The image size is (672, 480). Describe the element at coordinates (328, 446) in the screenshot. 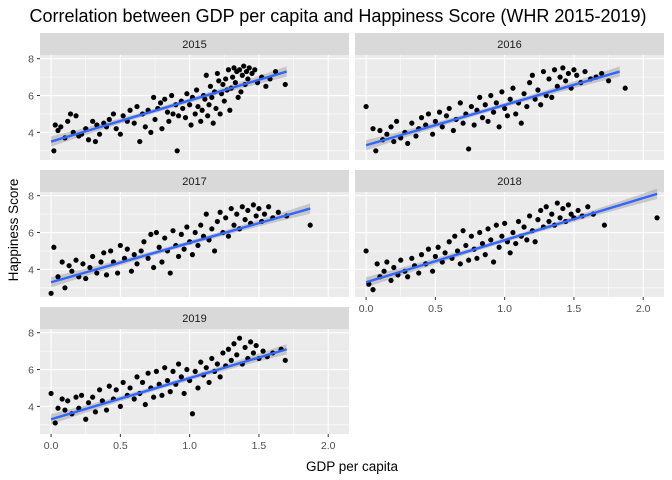

I see `x-tick-label: 2.0` at that location.